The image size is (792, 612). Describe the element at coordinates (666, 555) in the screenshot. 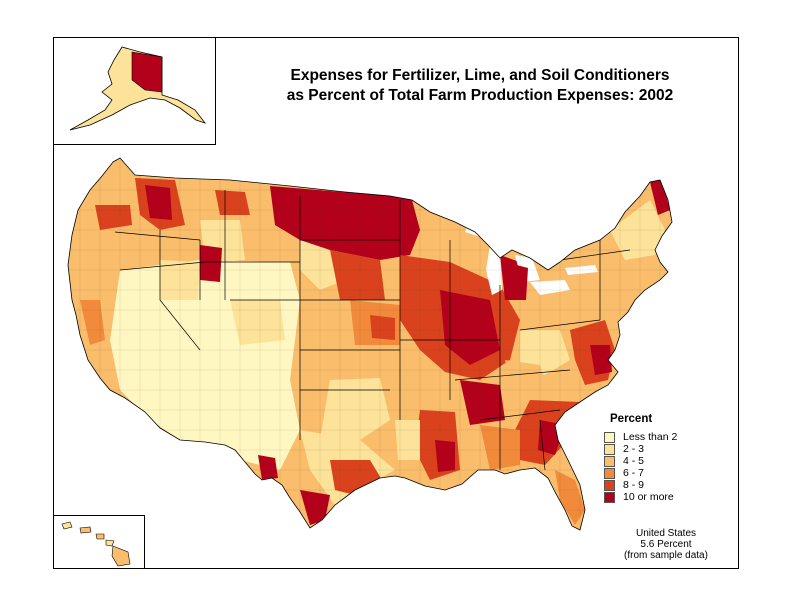

I see `summary-line-3: (from sample data)` at that location.